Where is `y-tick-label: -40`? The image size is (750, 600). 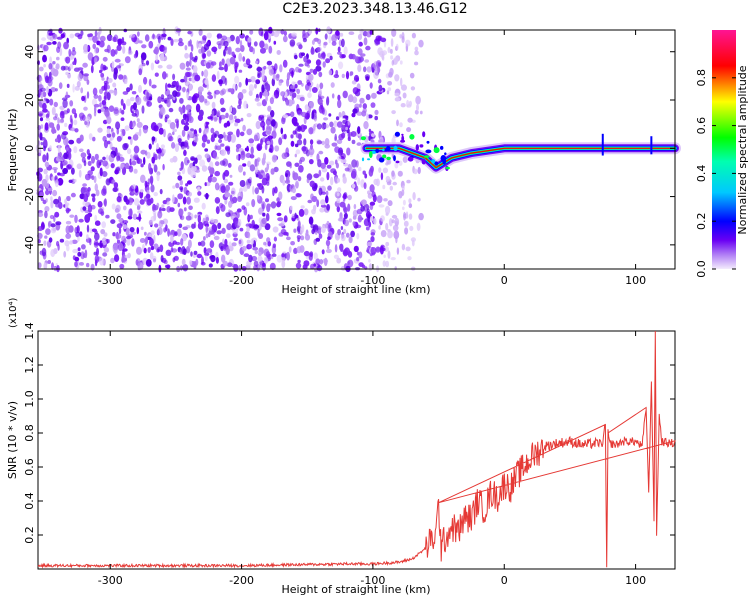
y-tick-label: -40 is located at coordinates (29, 245).